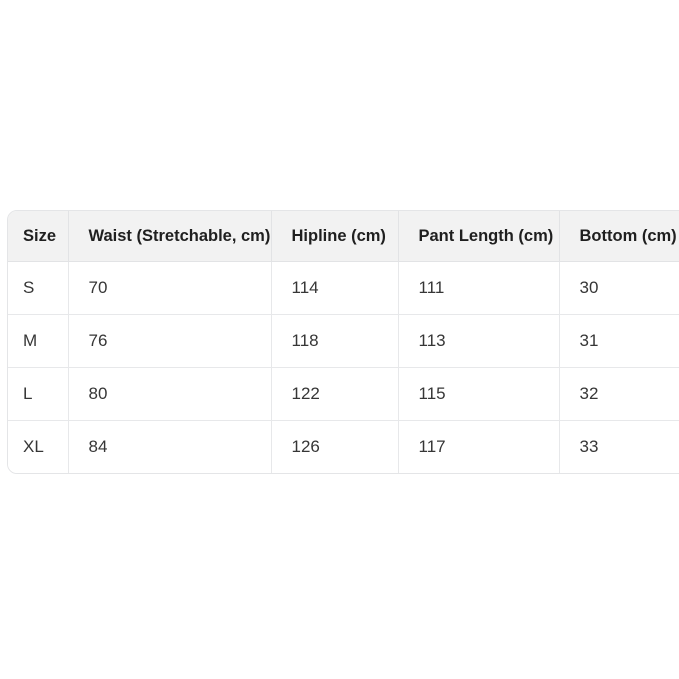  I want to click on cell-pant-length: 115, so click(479, 394).